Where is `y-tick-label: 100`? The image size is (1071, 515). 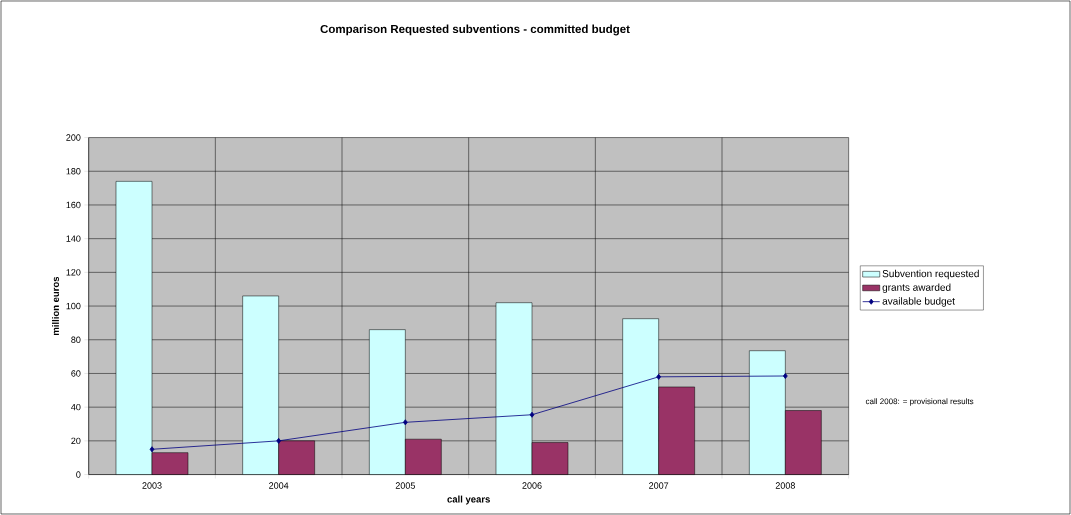
y-tick-label: 100 is located at coordinates (73, 306).